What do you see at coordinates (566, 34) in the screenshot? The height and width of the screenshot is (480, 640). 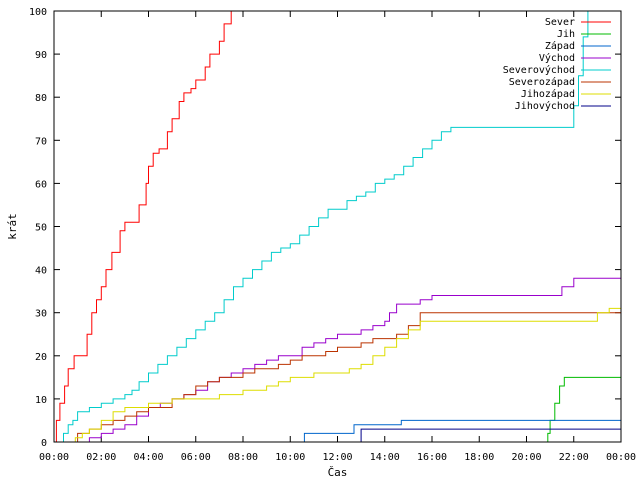 I see `legend-label: Jih` at bounding box center [566, 34].